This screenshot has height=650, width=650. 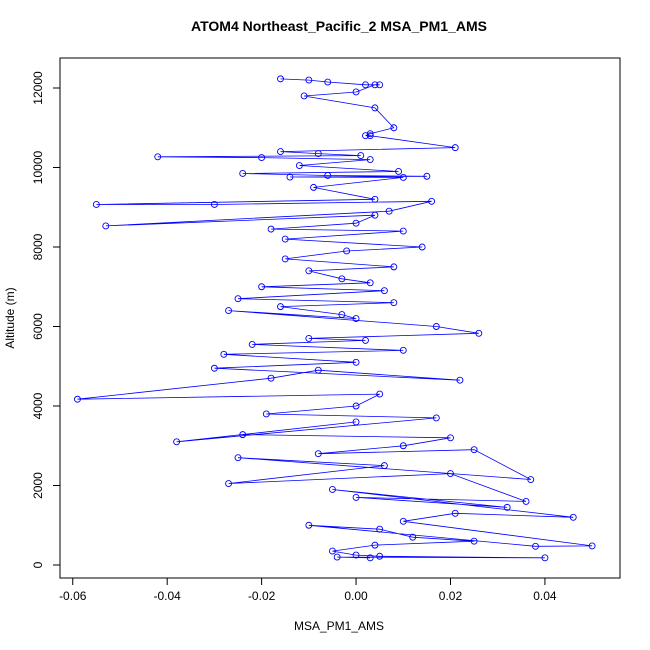 I want to click on x-tick-label: 0.00, so click(x=356, y=596).